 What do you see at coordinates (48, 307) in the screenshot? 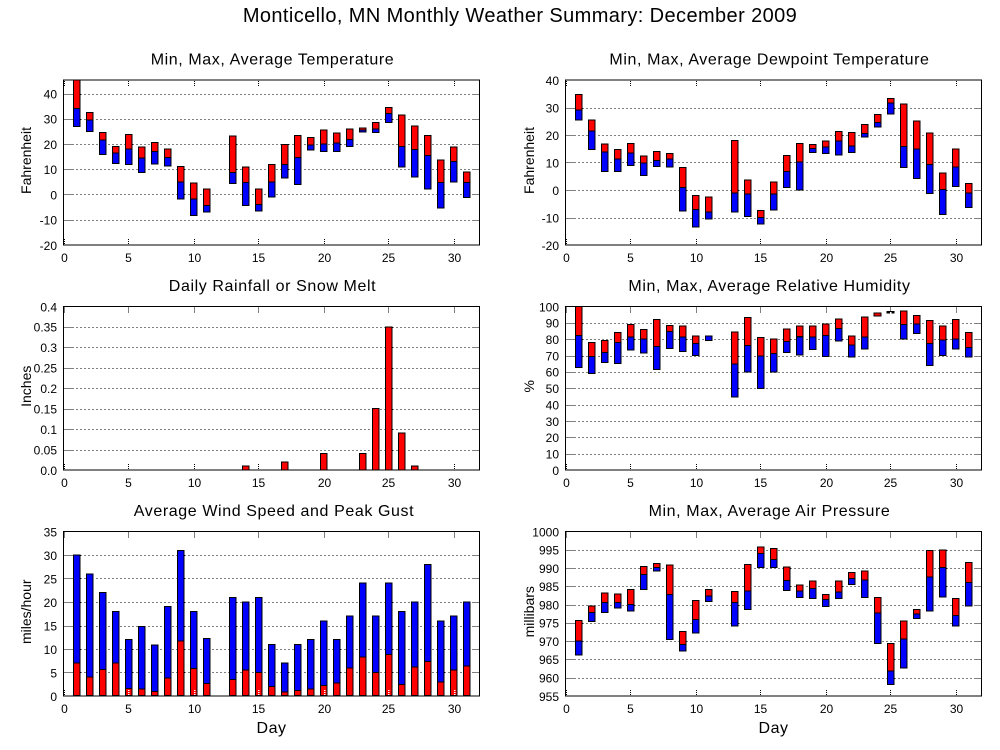
I see `svg-text: 0.4` at bounding box center [48, 307].